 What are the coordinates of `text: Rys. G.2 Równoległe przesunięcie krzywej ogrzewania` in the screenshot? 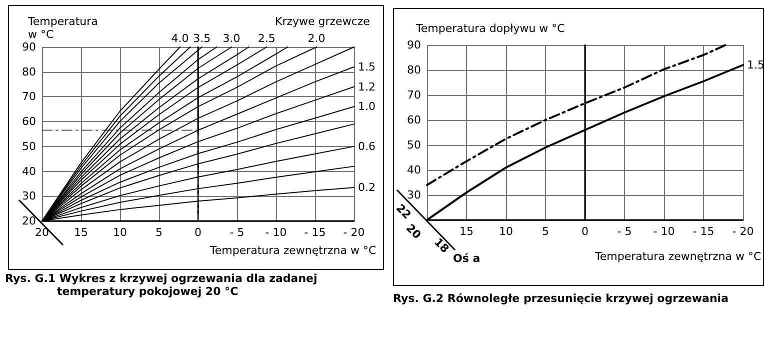 It's located at (561, 298).